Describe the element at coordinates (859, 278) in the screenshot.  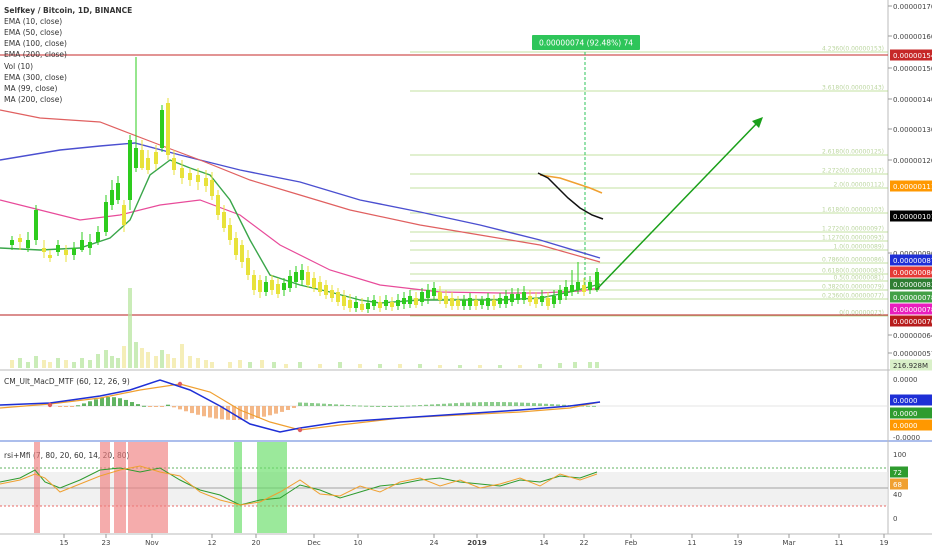
I see `fib-level-label: 0.5(0.00000081)` at that location.